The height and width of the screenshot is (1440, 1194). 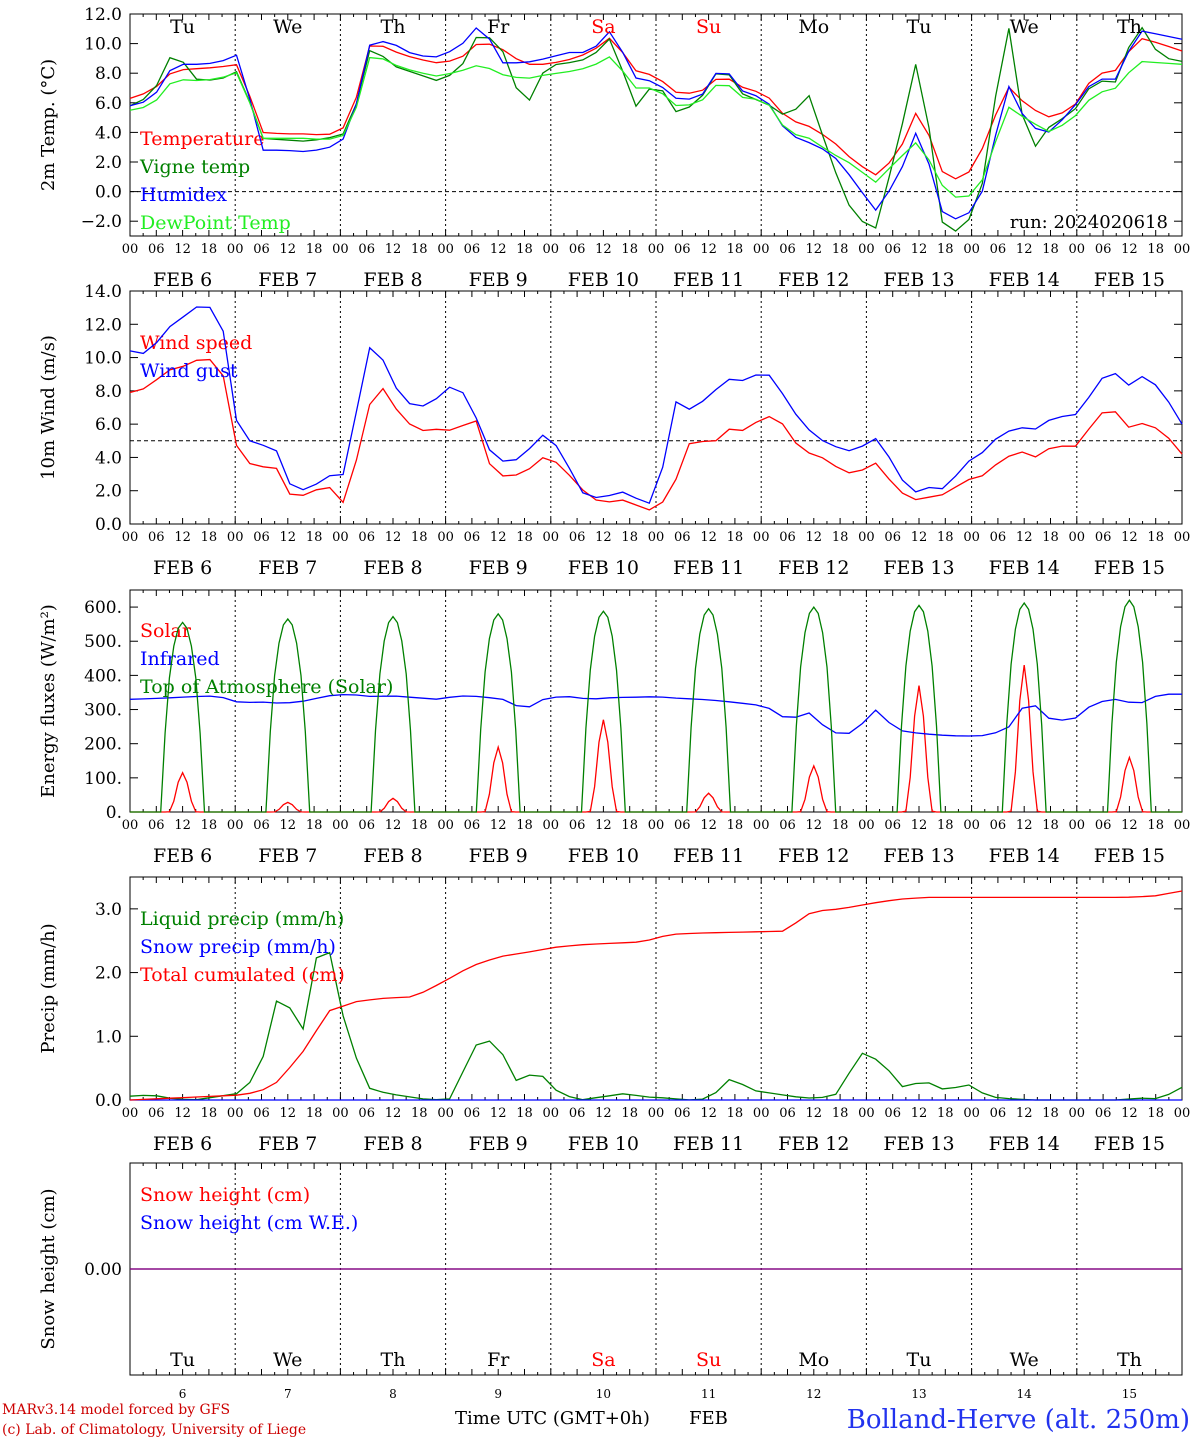 I want to click on date-label: FEB 9, so click(x=498, y=568).